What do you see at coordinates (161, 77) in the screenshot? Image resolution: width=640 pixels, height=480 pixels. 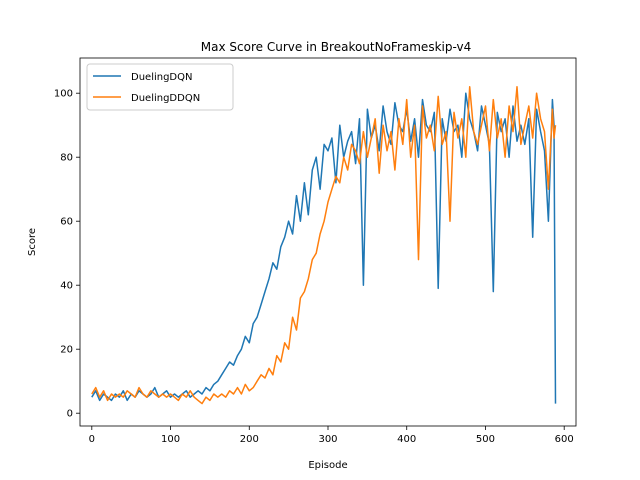 I see `legend-label-duelingdqn: DuelingDQN` at bounding box center [161, 77].